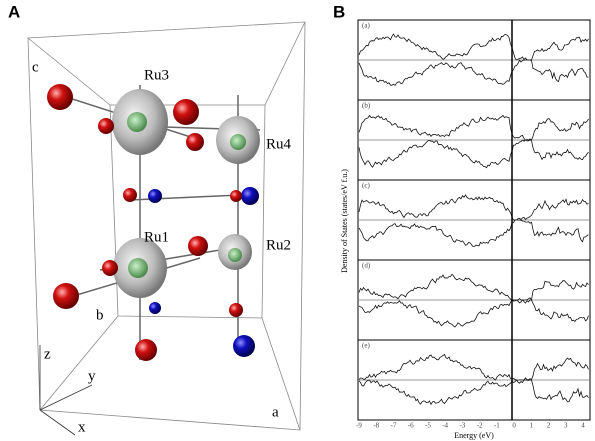 This screenshot has height=441, width=595. Describe the element at coordinates (462, 426) in the screenshot. I see `x-tick-label: -3` at that location.